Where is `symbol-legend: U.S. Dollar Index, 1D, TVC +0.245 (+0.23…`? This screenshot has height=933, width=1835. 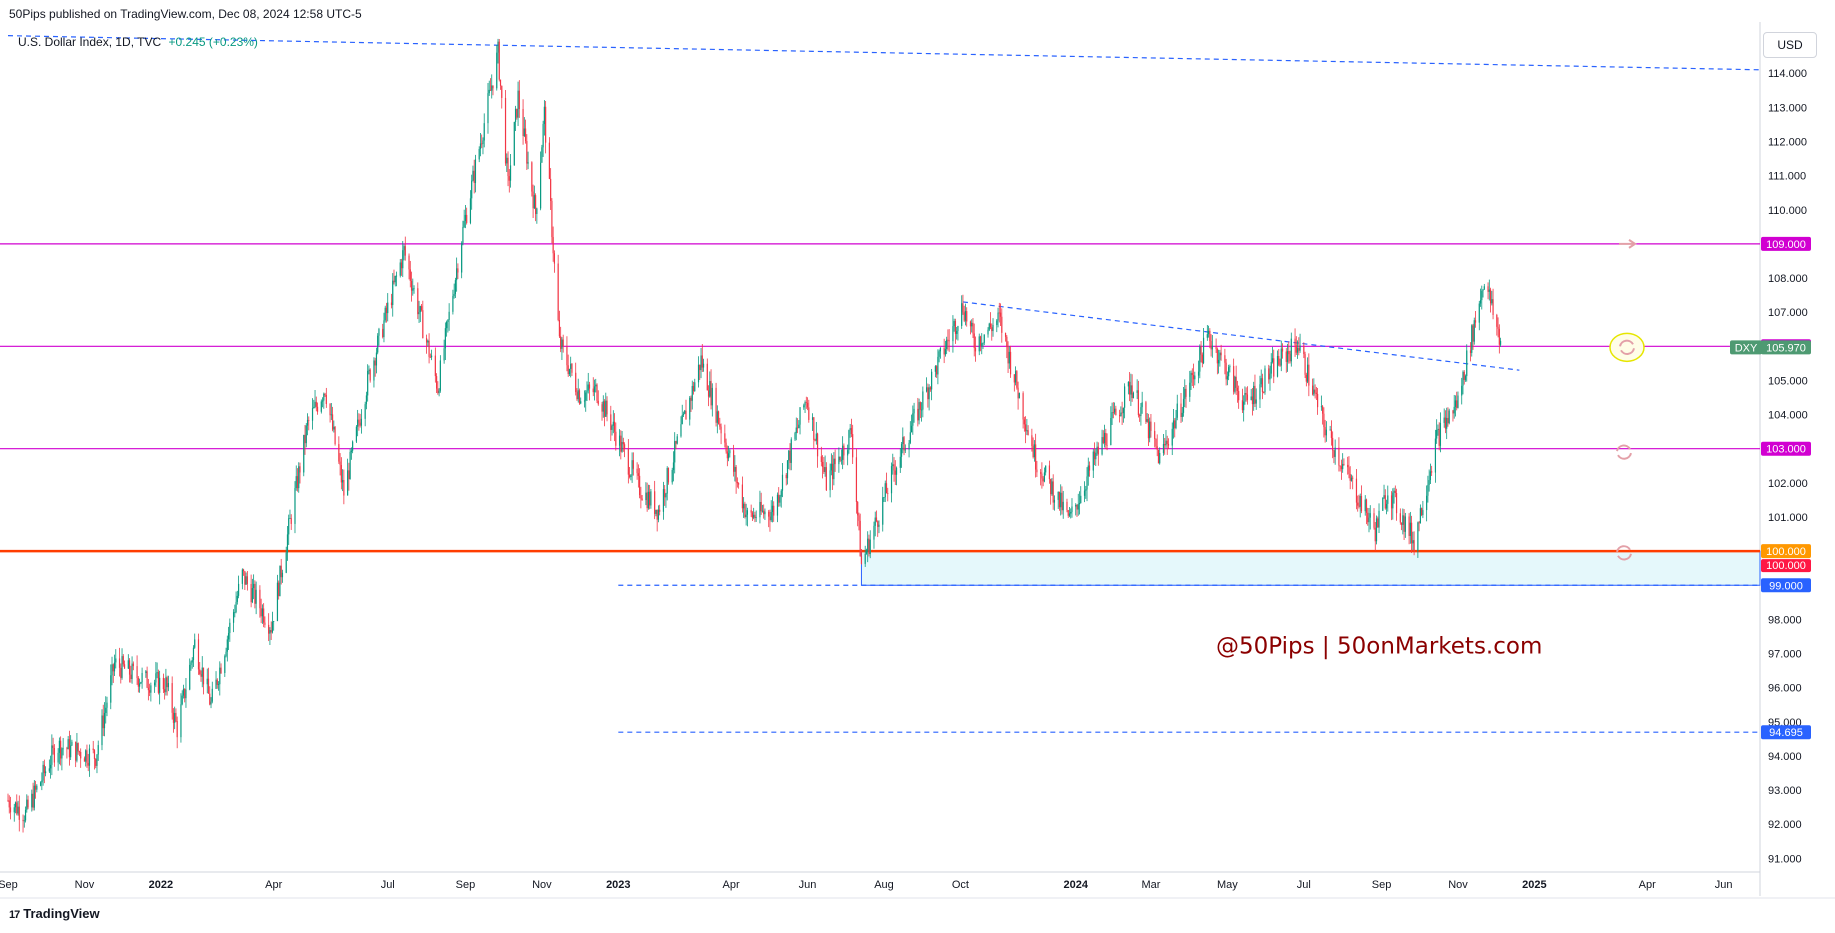
symbol-legend: U.S. Dollar Index, 1D, TVC +0.245 (+0.23… is located at coordinates (138, 42).